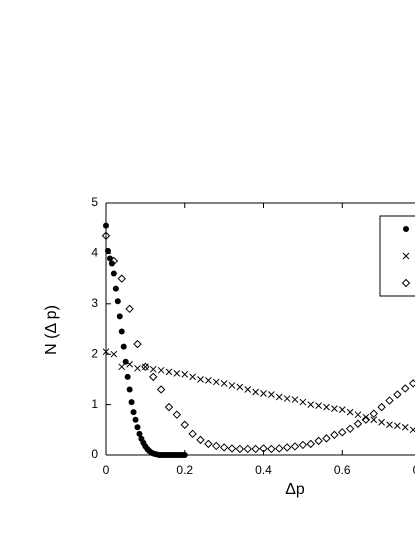  Describe the element at coordinates (94, 303) in the screenshot. I see `y-tick-label: 3` at that location.